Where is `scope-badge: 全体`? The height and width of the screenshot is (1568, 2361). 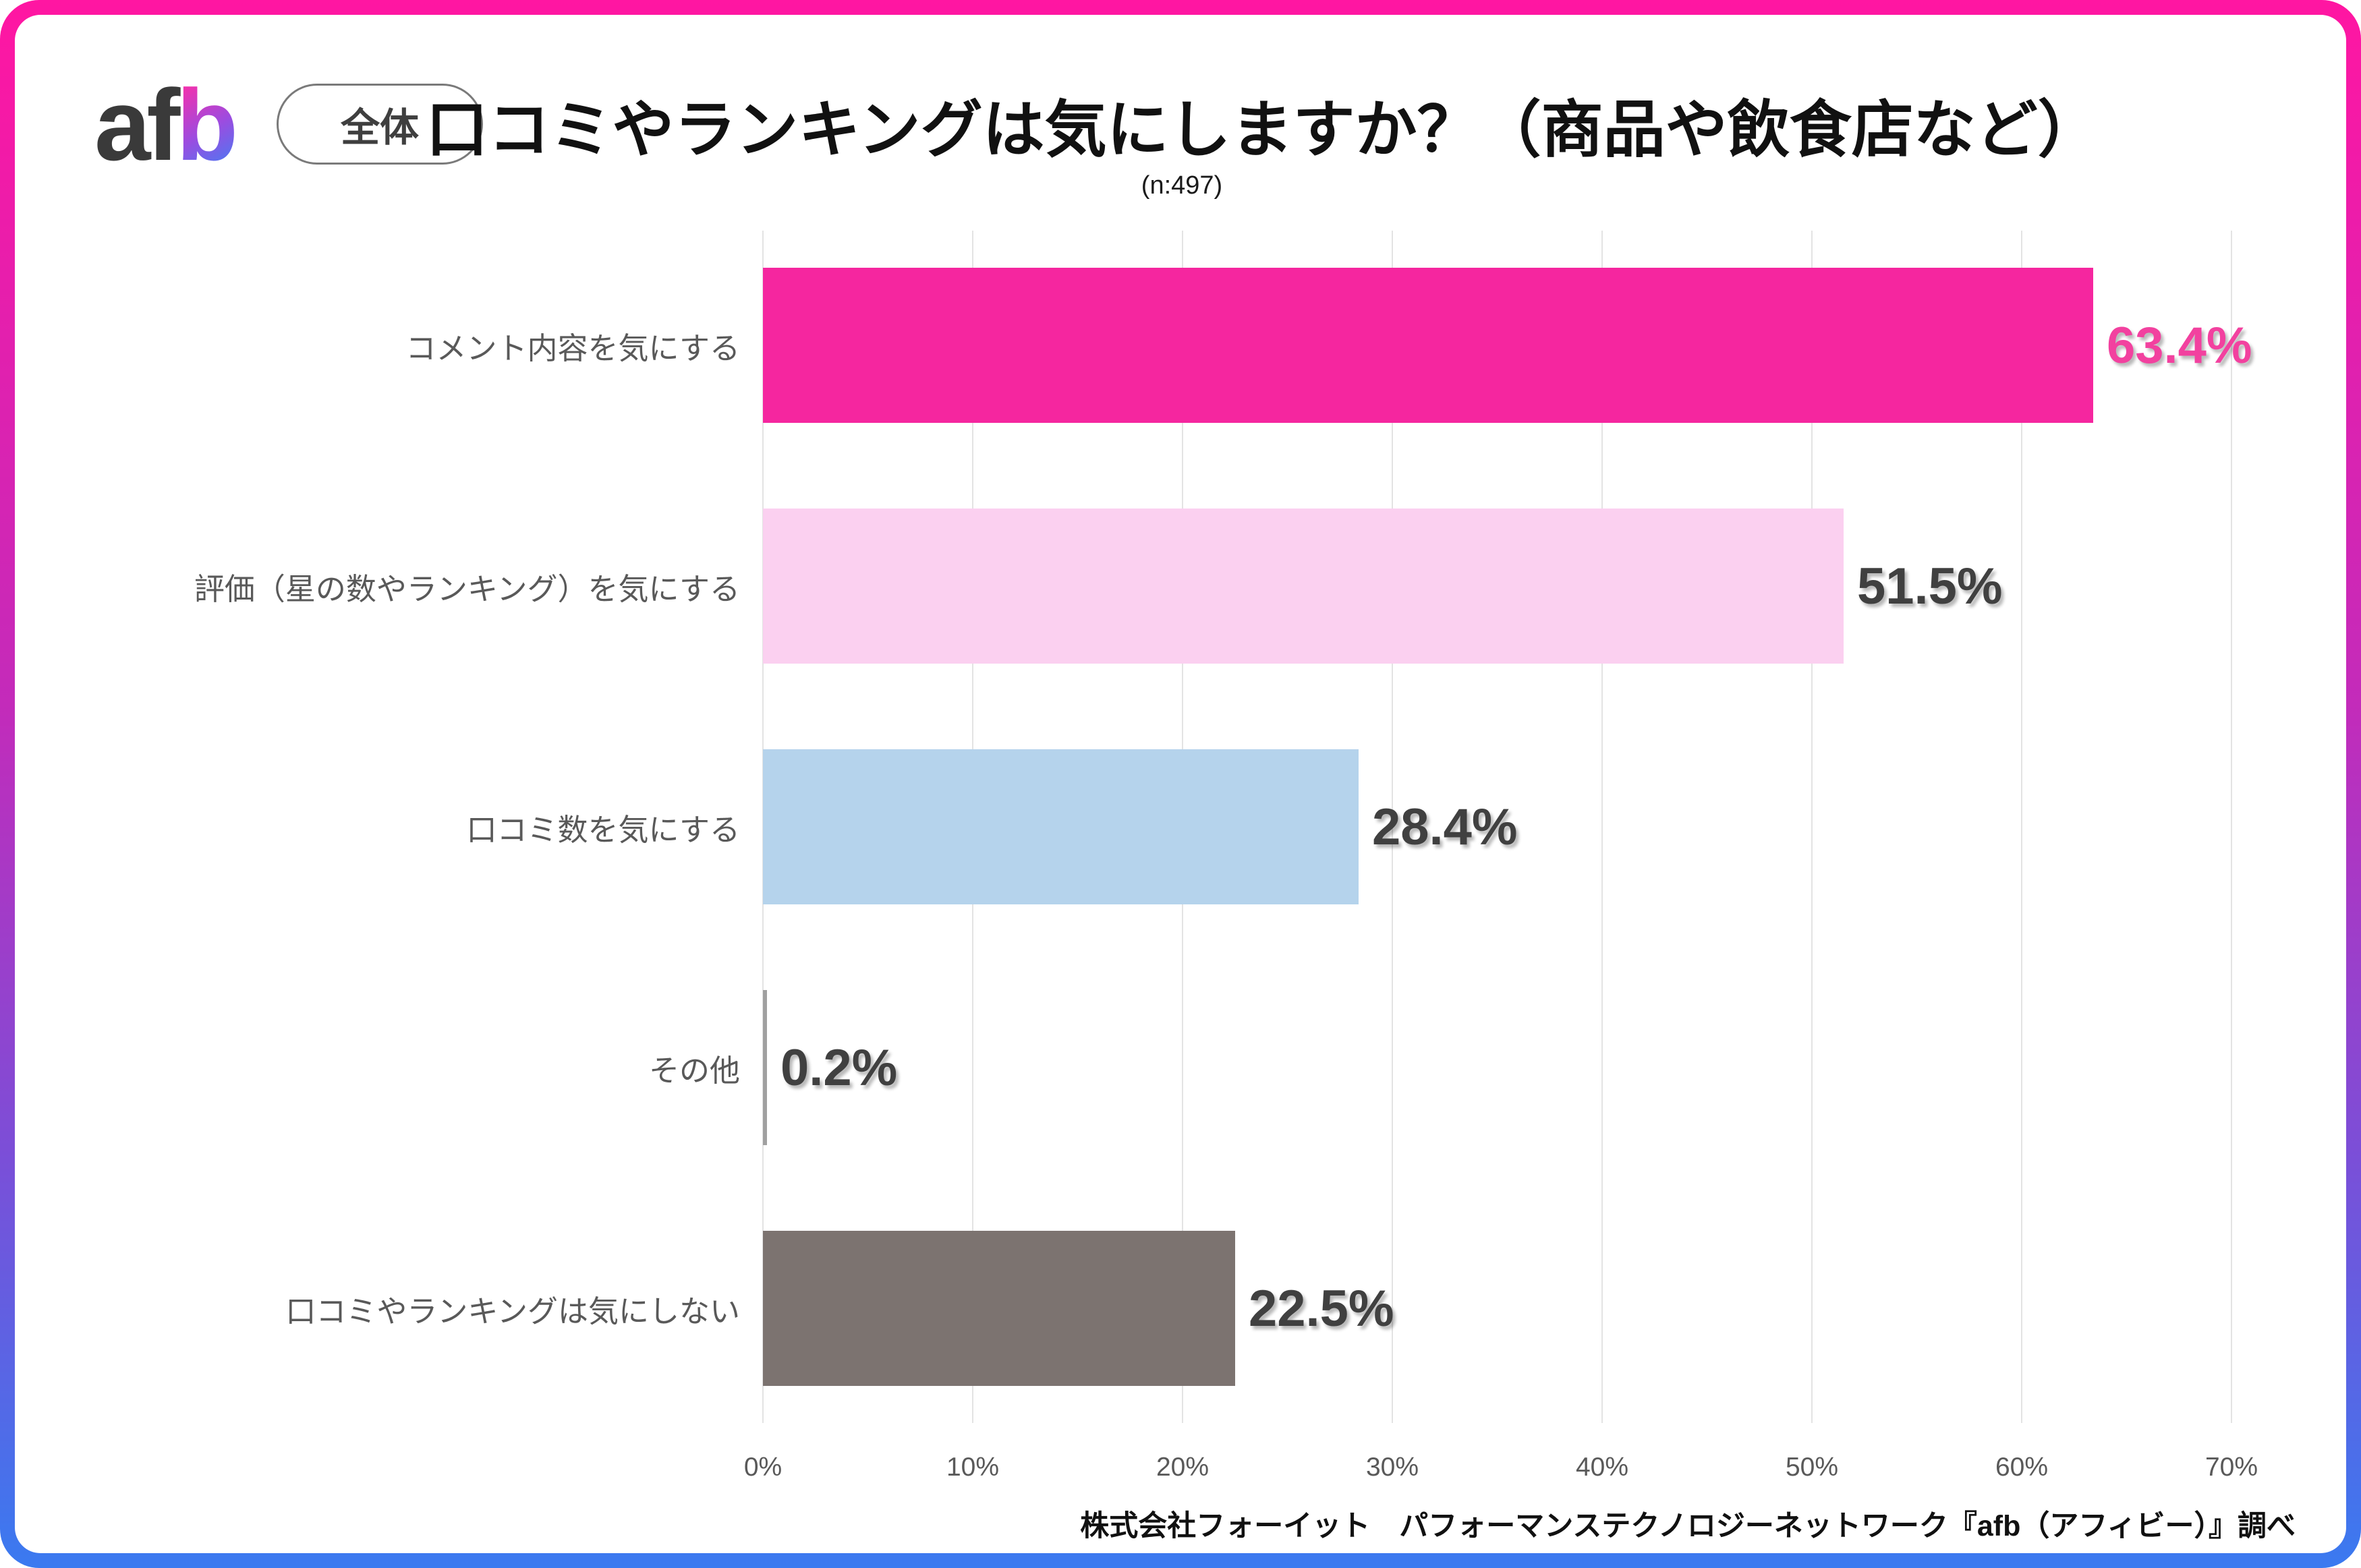 scope-badge: 全体 is located at coordinates (380, 124).